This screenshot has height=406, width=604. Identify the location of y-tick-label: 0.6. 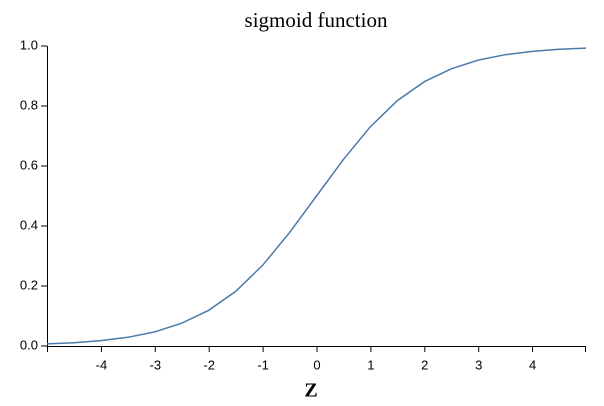
(29, 164).